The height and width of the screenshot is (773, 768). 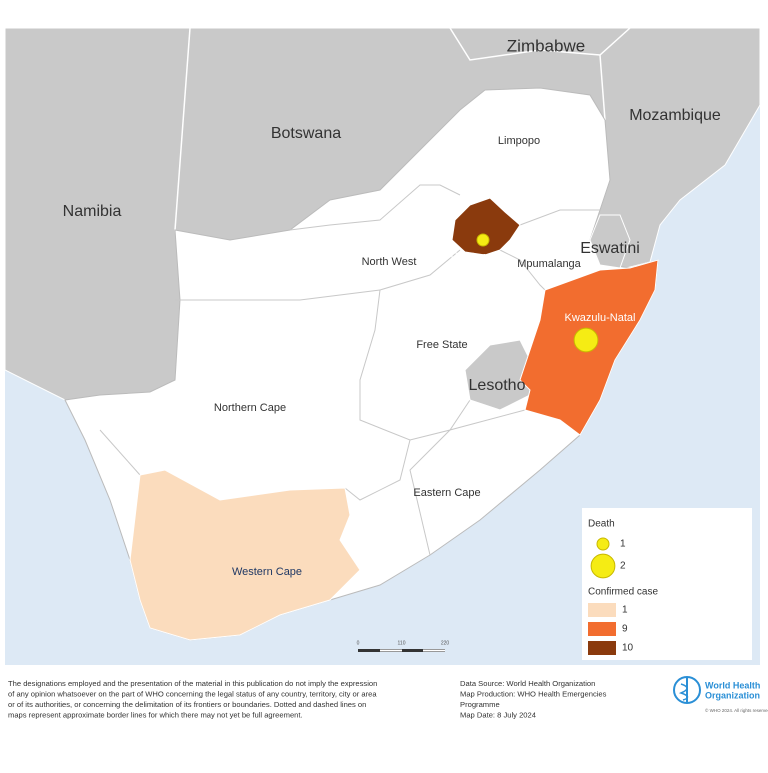 What do you see at coordinates (389, 262) in the screenshot?
I see `province-label: North West` at bounding box center [389, 262].